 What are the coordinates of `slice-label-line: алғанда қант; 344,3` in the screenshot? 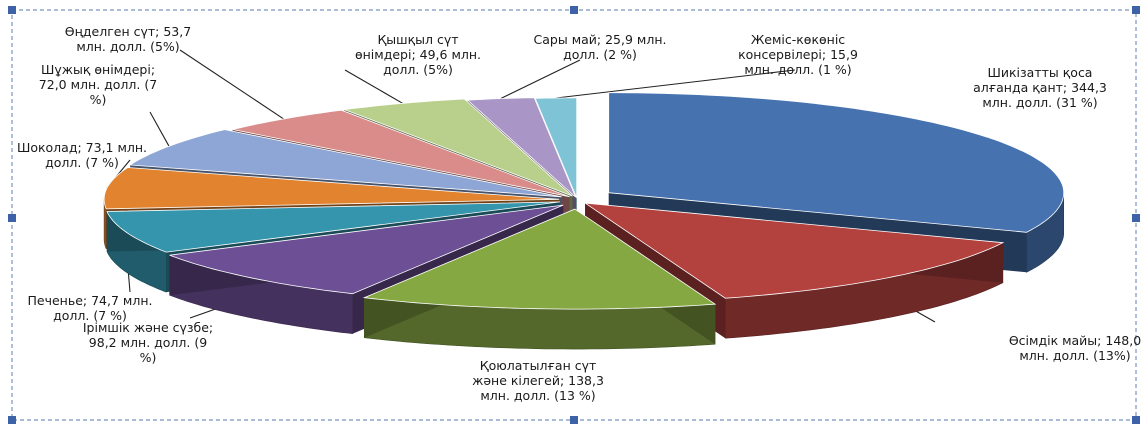 It's located at (1040, 87).